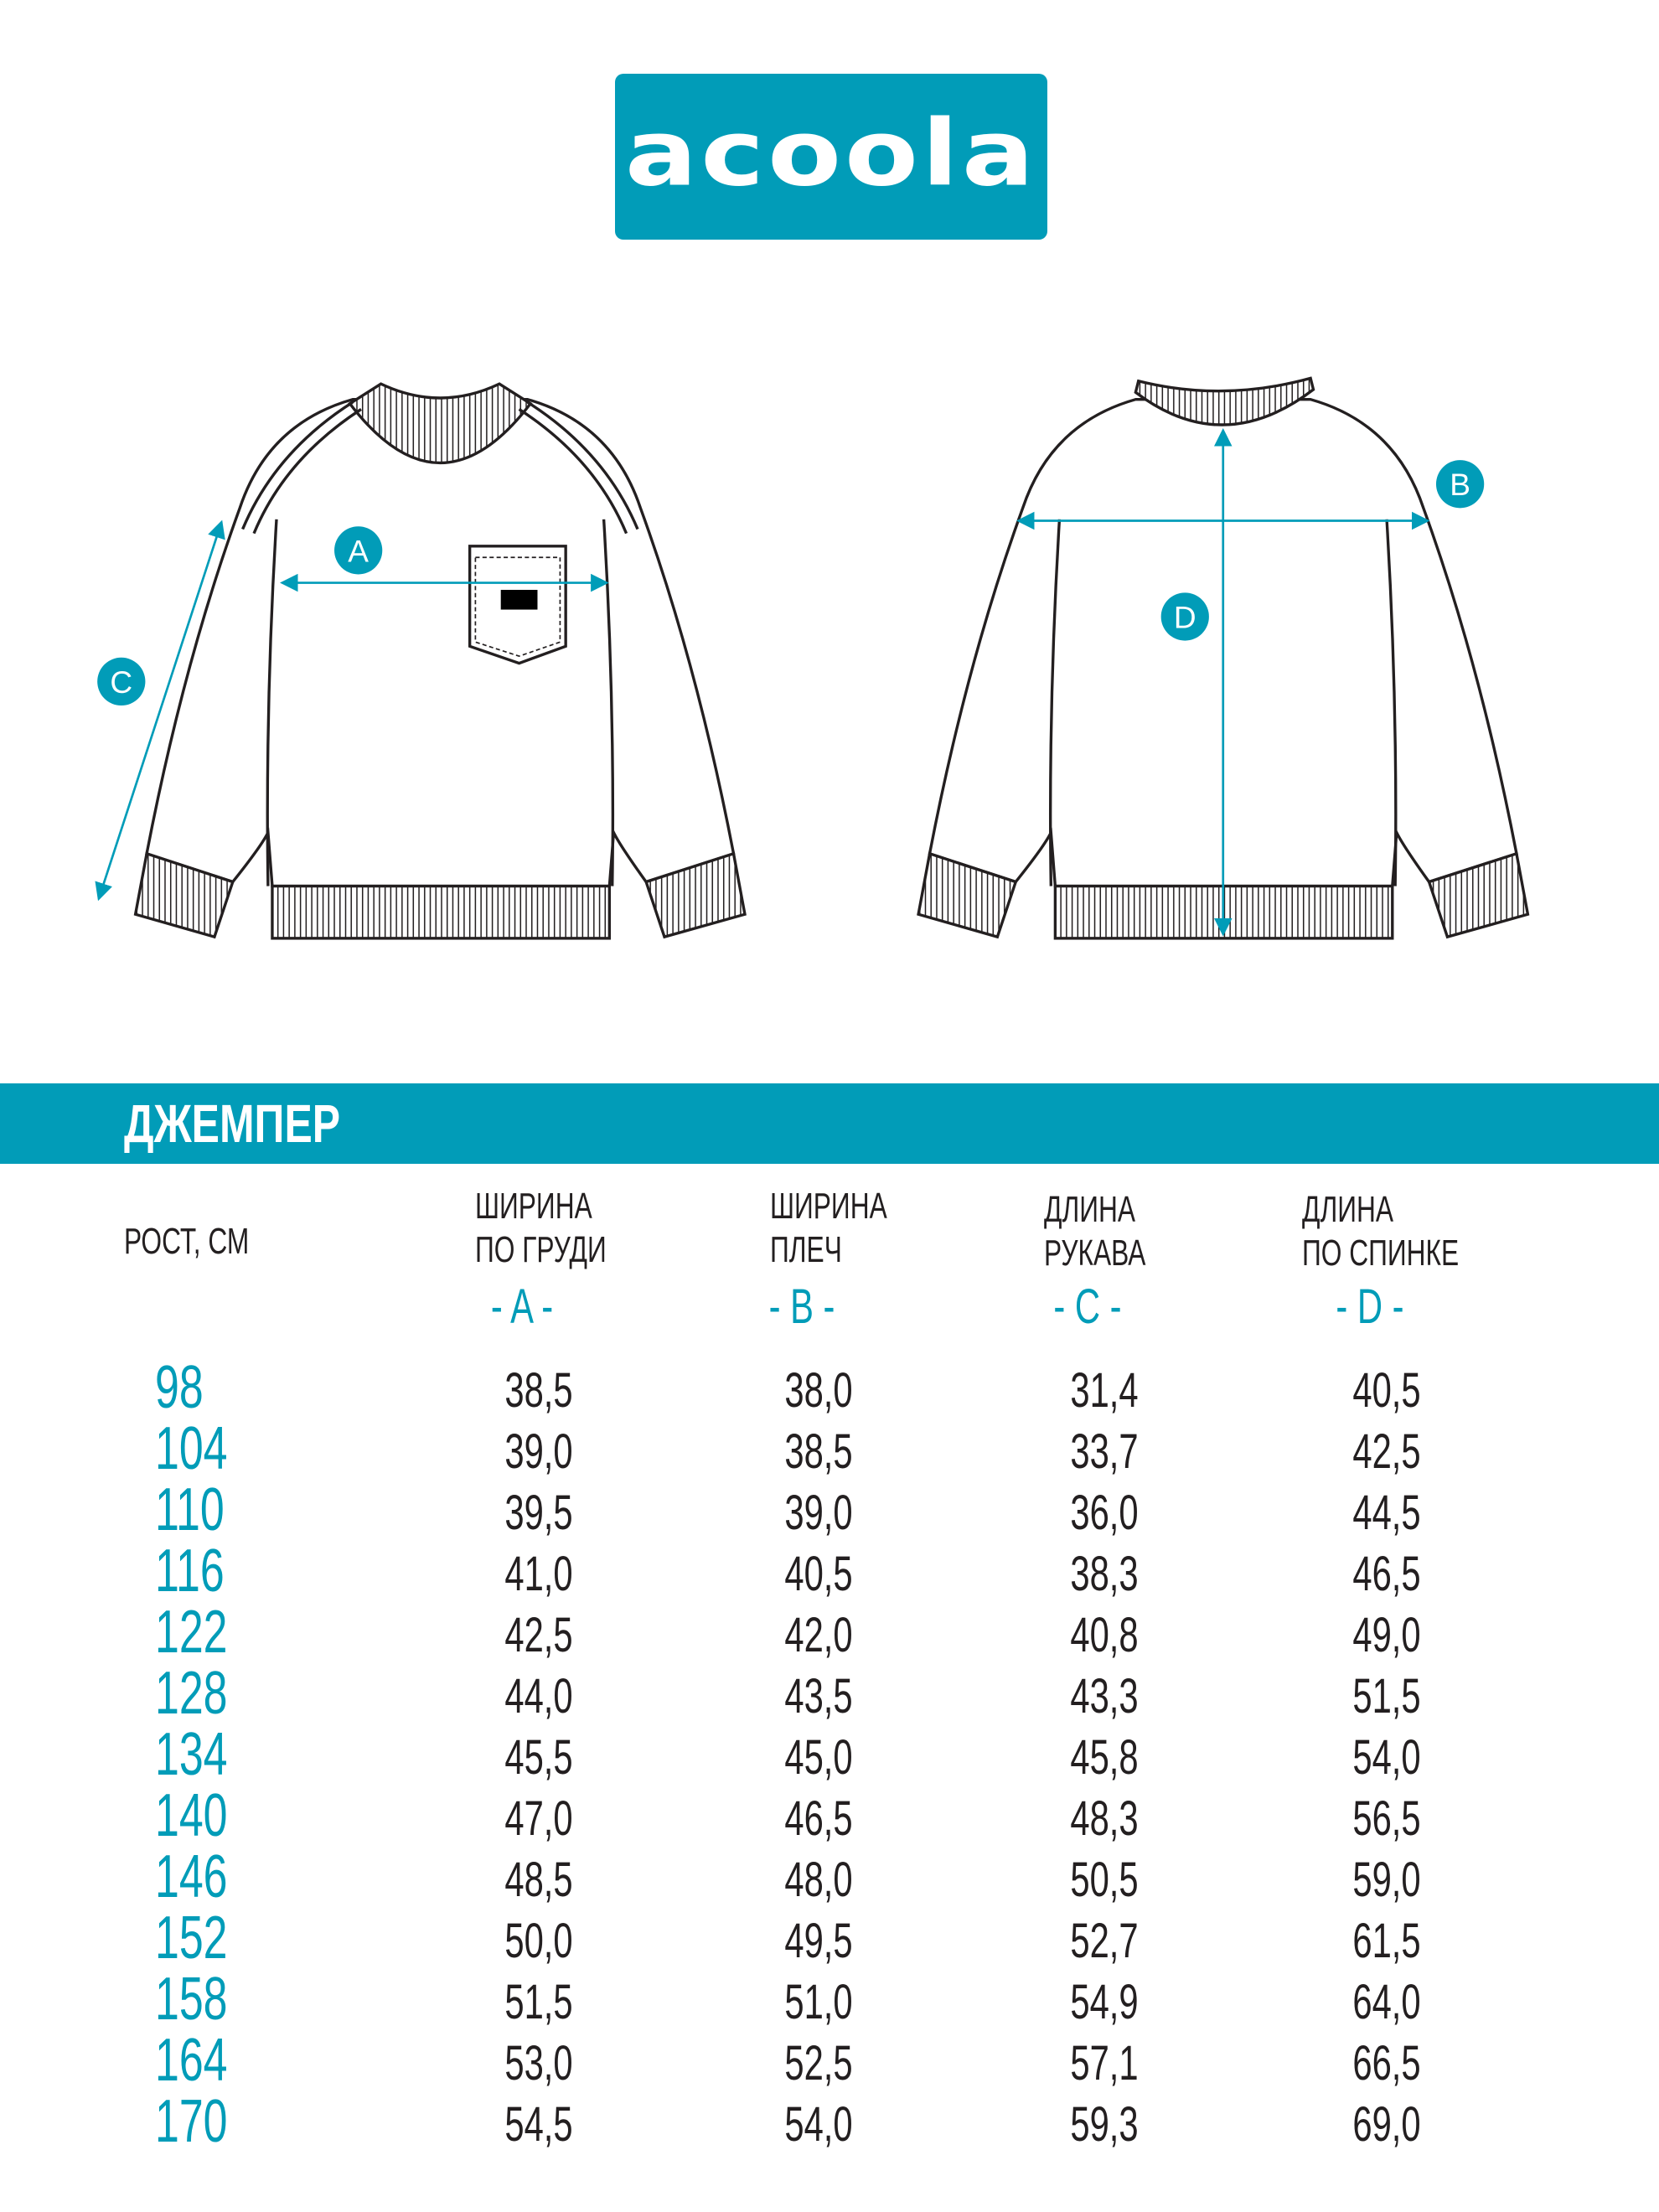 Image resolution: width=1659 pixels, height=2212 pixels. What do you see at coordinates (1104, 1513) in the screenshot?
I see `value-cell: 36,0` at bounding box center [1104, 1513].